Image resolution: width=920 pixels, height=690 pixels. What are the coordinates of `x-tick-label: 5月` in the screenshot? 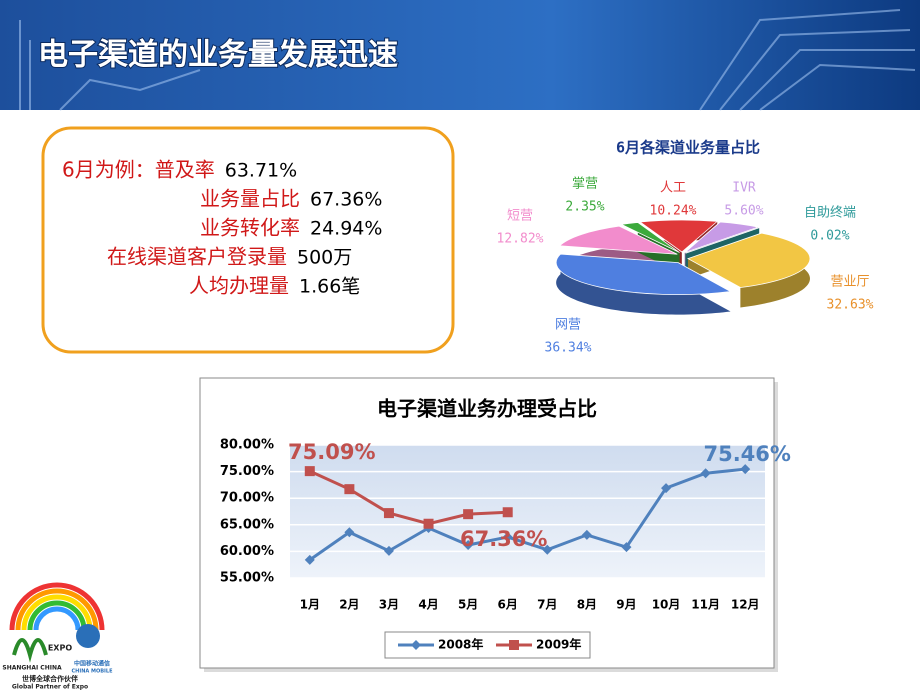 It's located at (468, 605).